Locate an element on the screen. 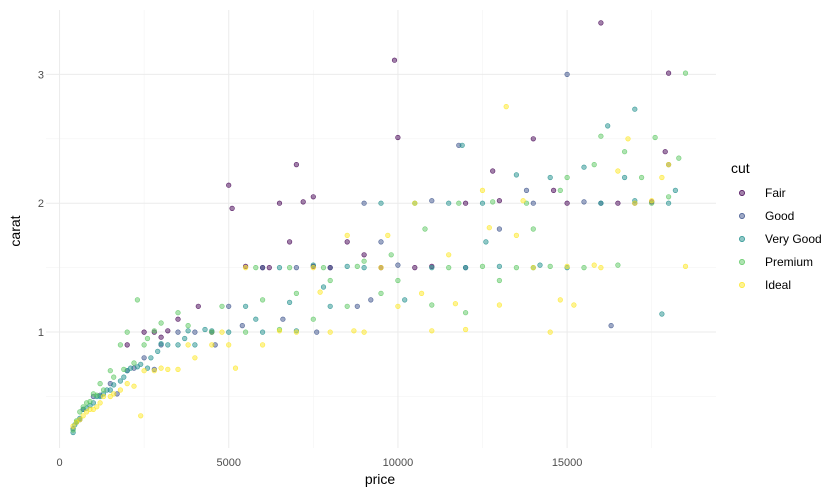  legend-key is located at coordinates (742, 285).